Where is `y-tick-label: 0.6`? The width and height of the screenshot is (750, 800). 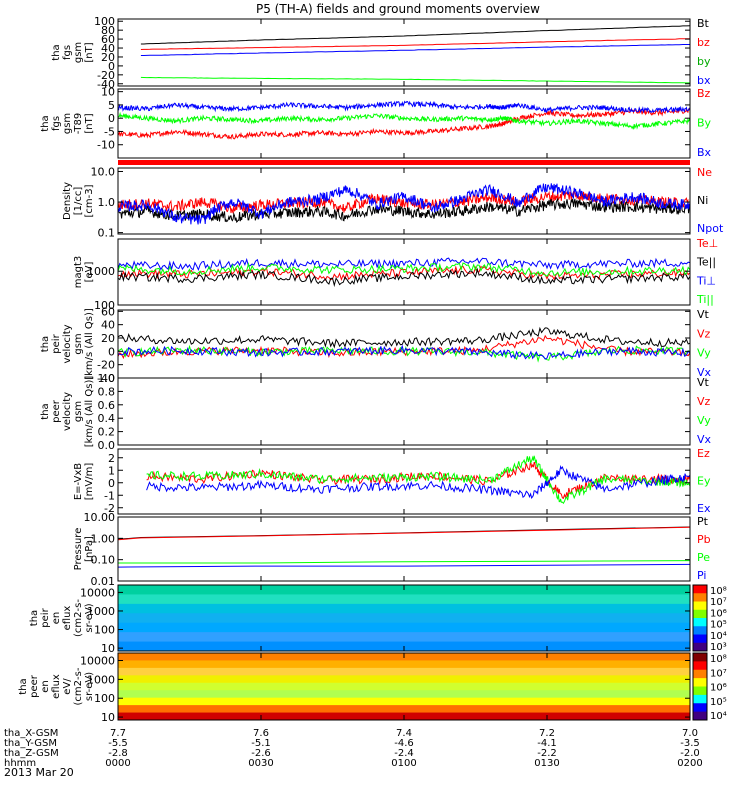 y-tick-label: 0.6 is located at coordinates (107, 405).